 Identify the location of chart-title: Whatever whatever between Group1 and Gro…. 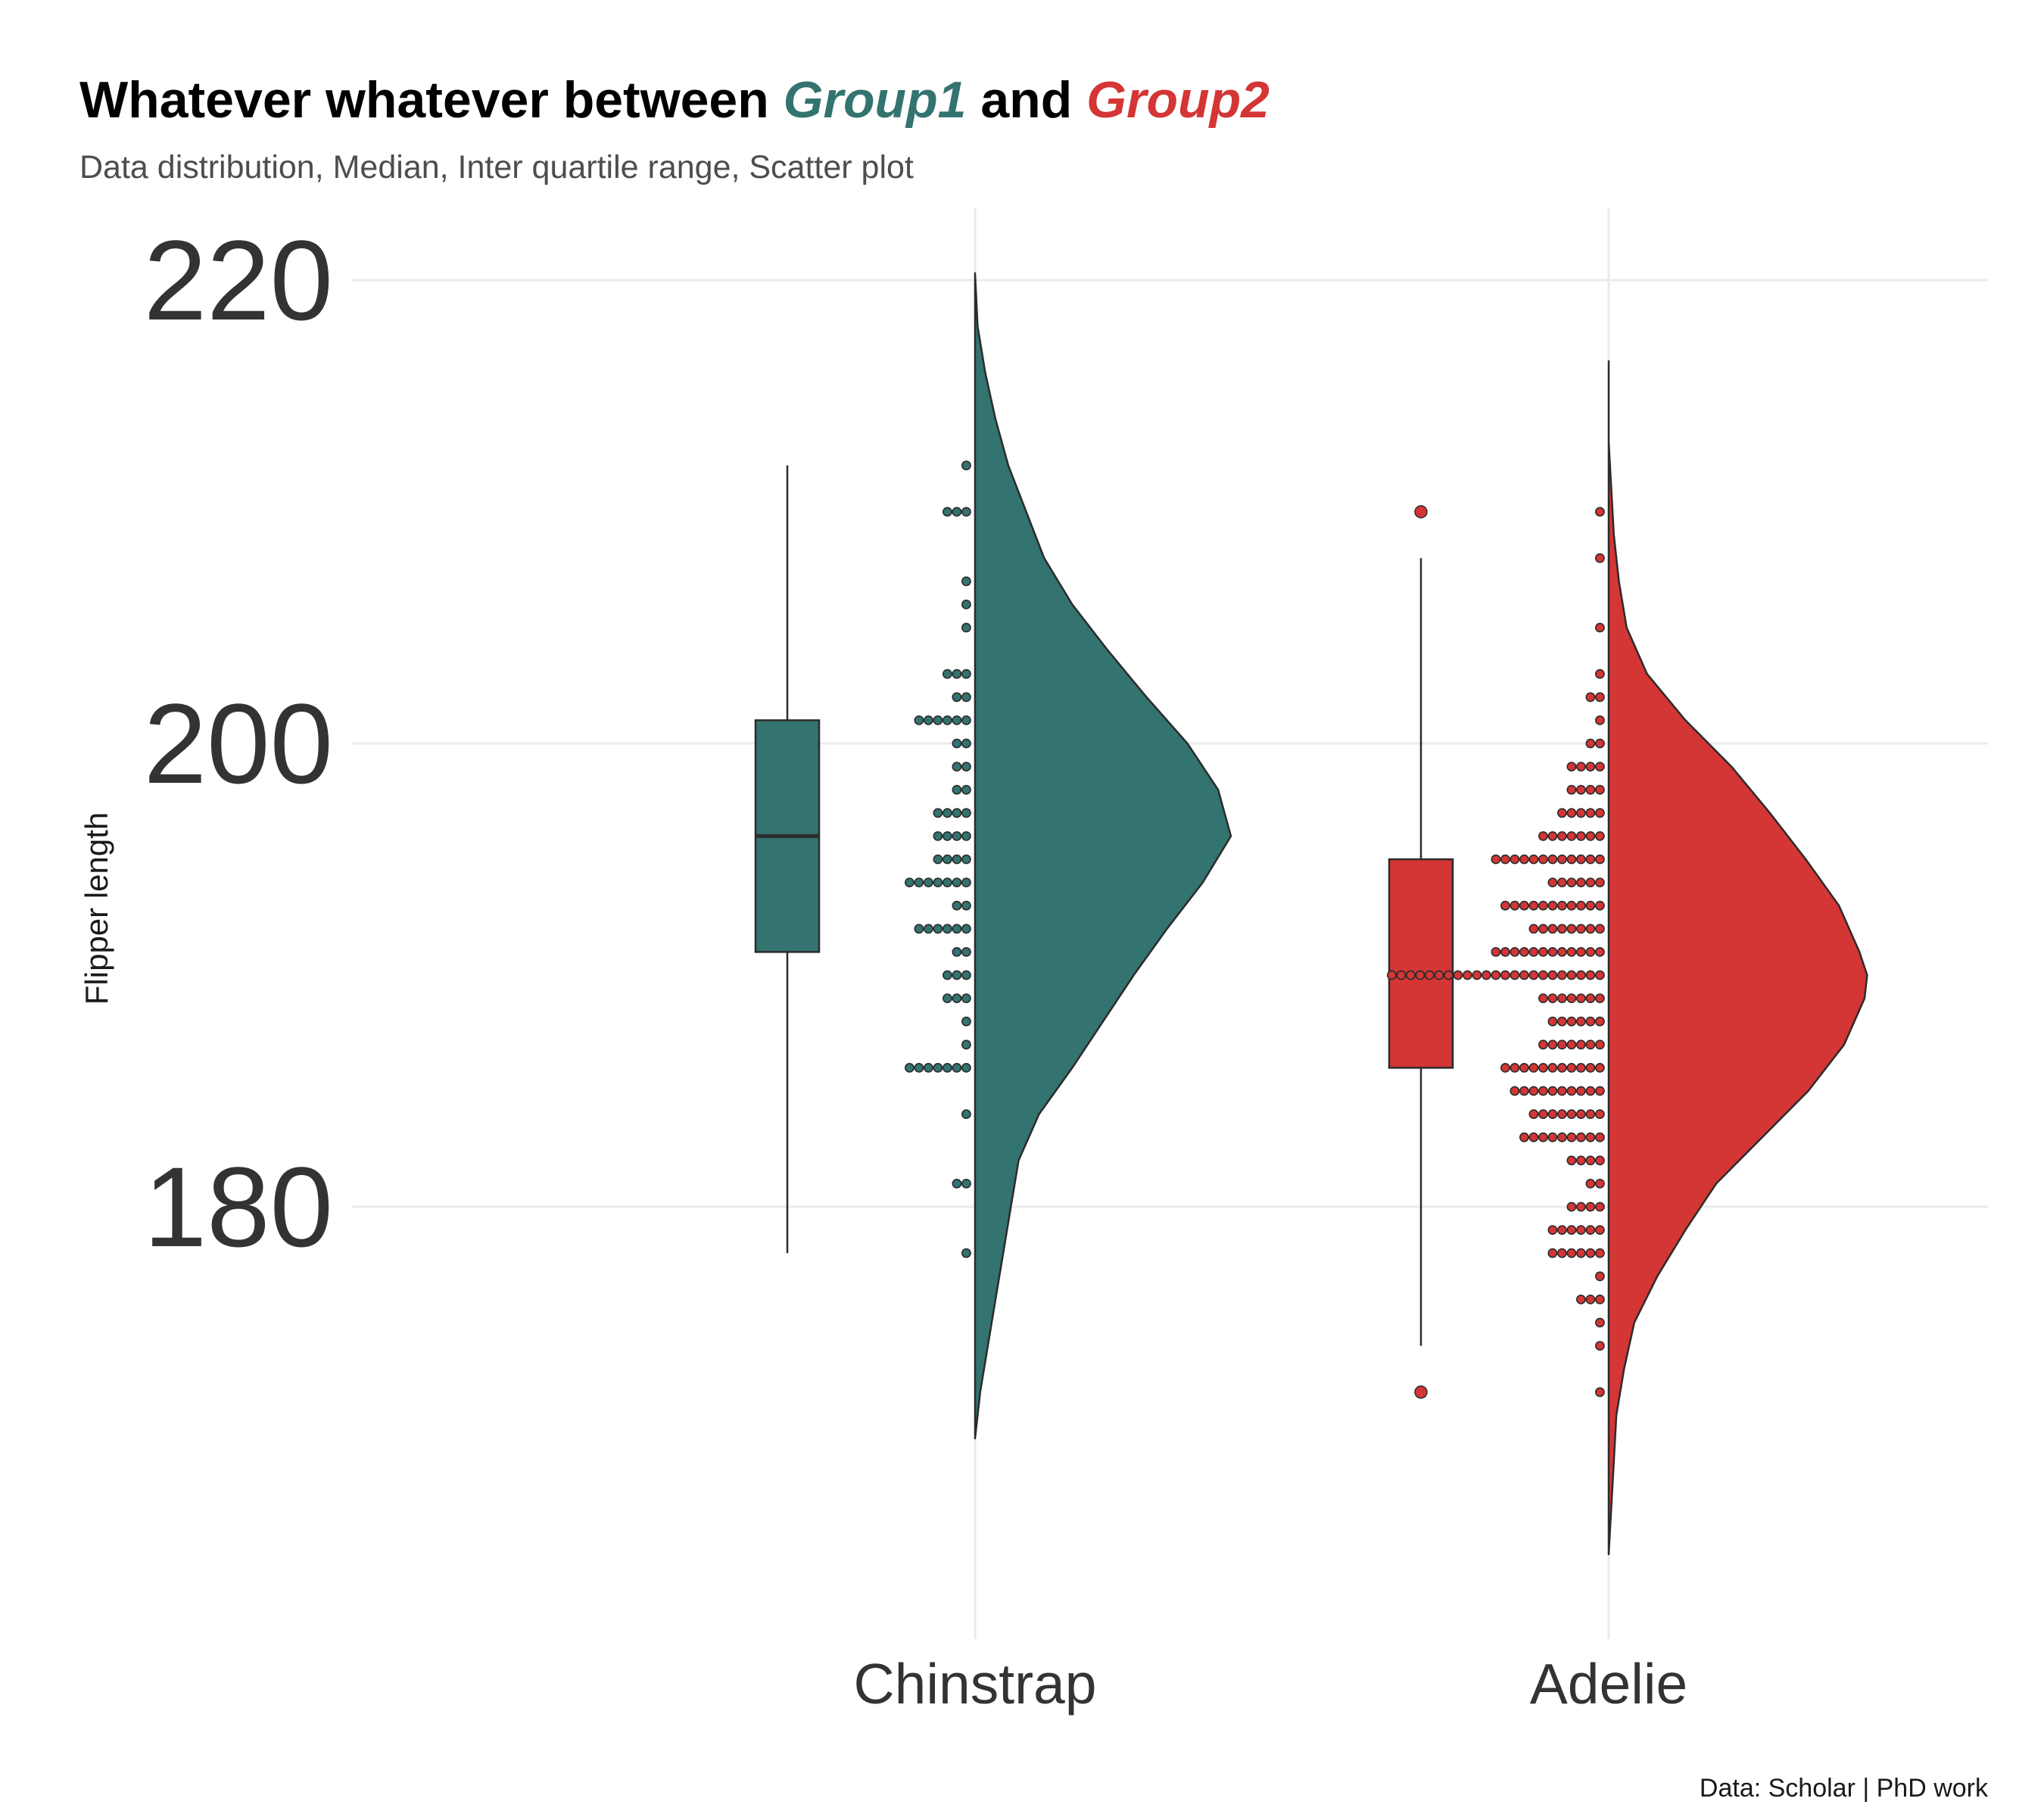
(674, 100).